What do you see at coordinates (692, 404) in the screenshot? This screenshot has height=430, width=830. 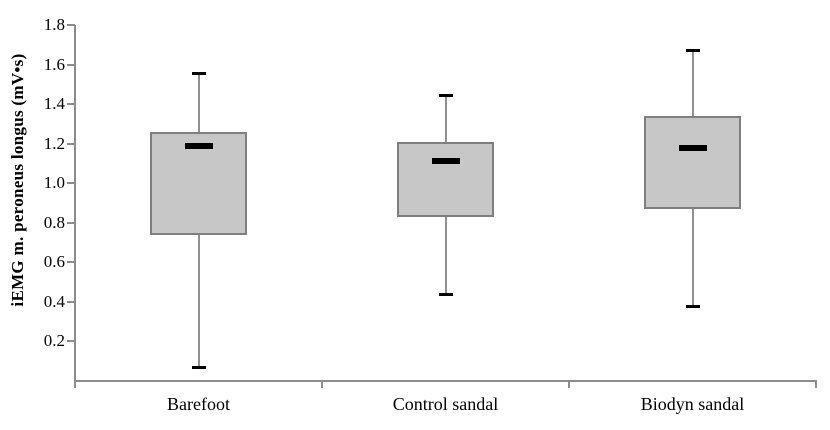 I see `category-label: Biodyn sandal` at bounding box center [692, 404].